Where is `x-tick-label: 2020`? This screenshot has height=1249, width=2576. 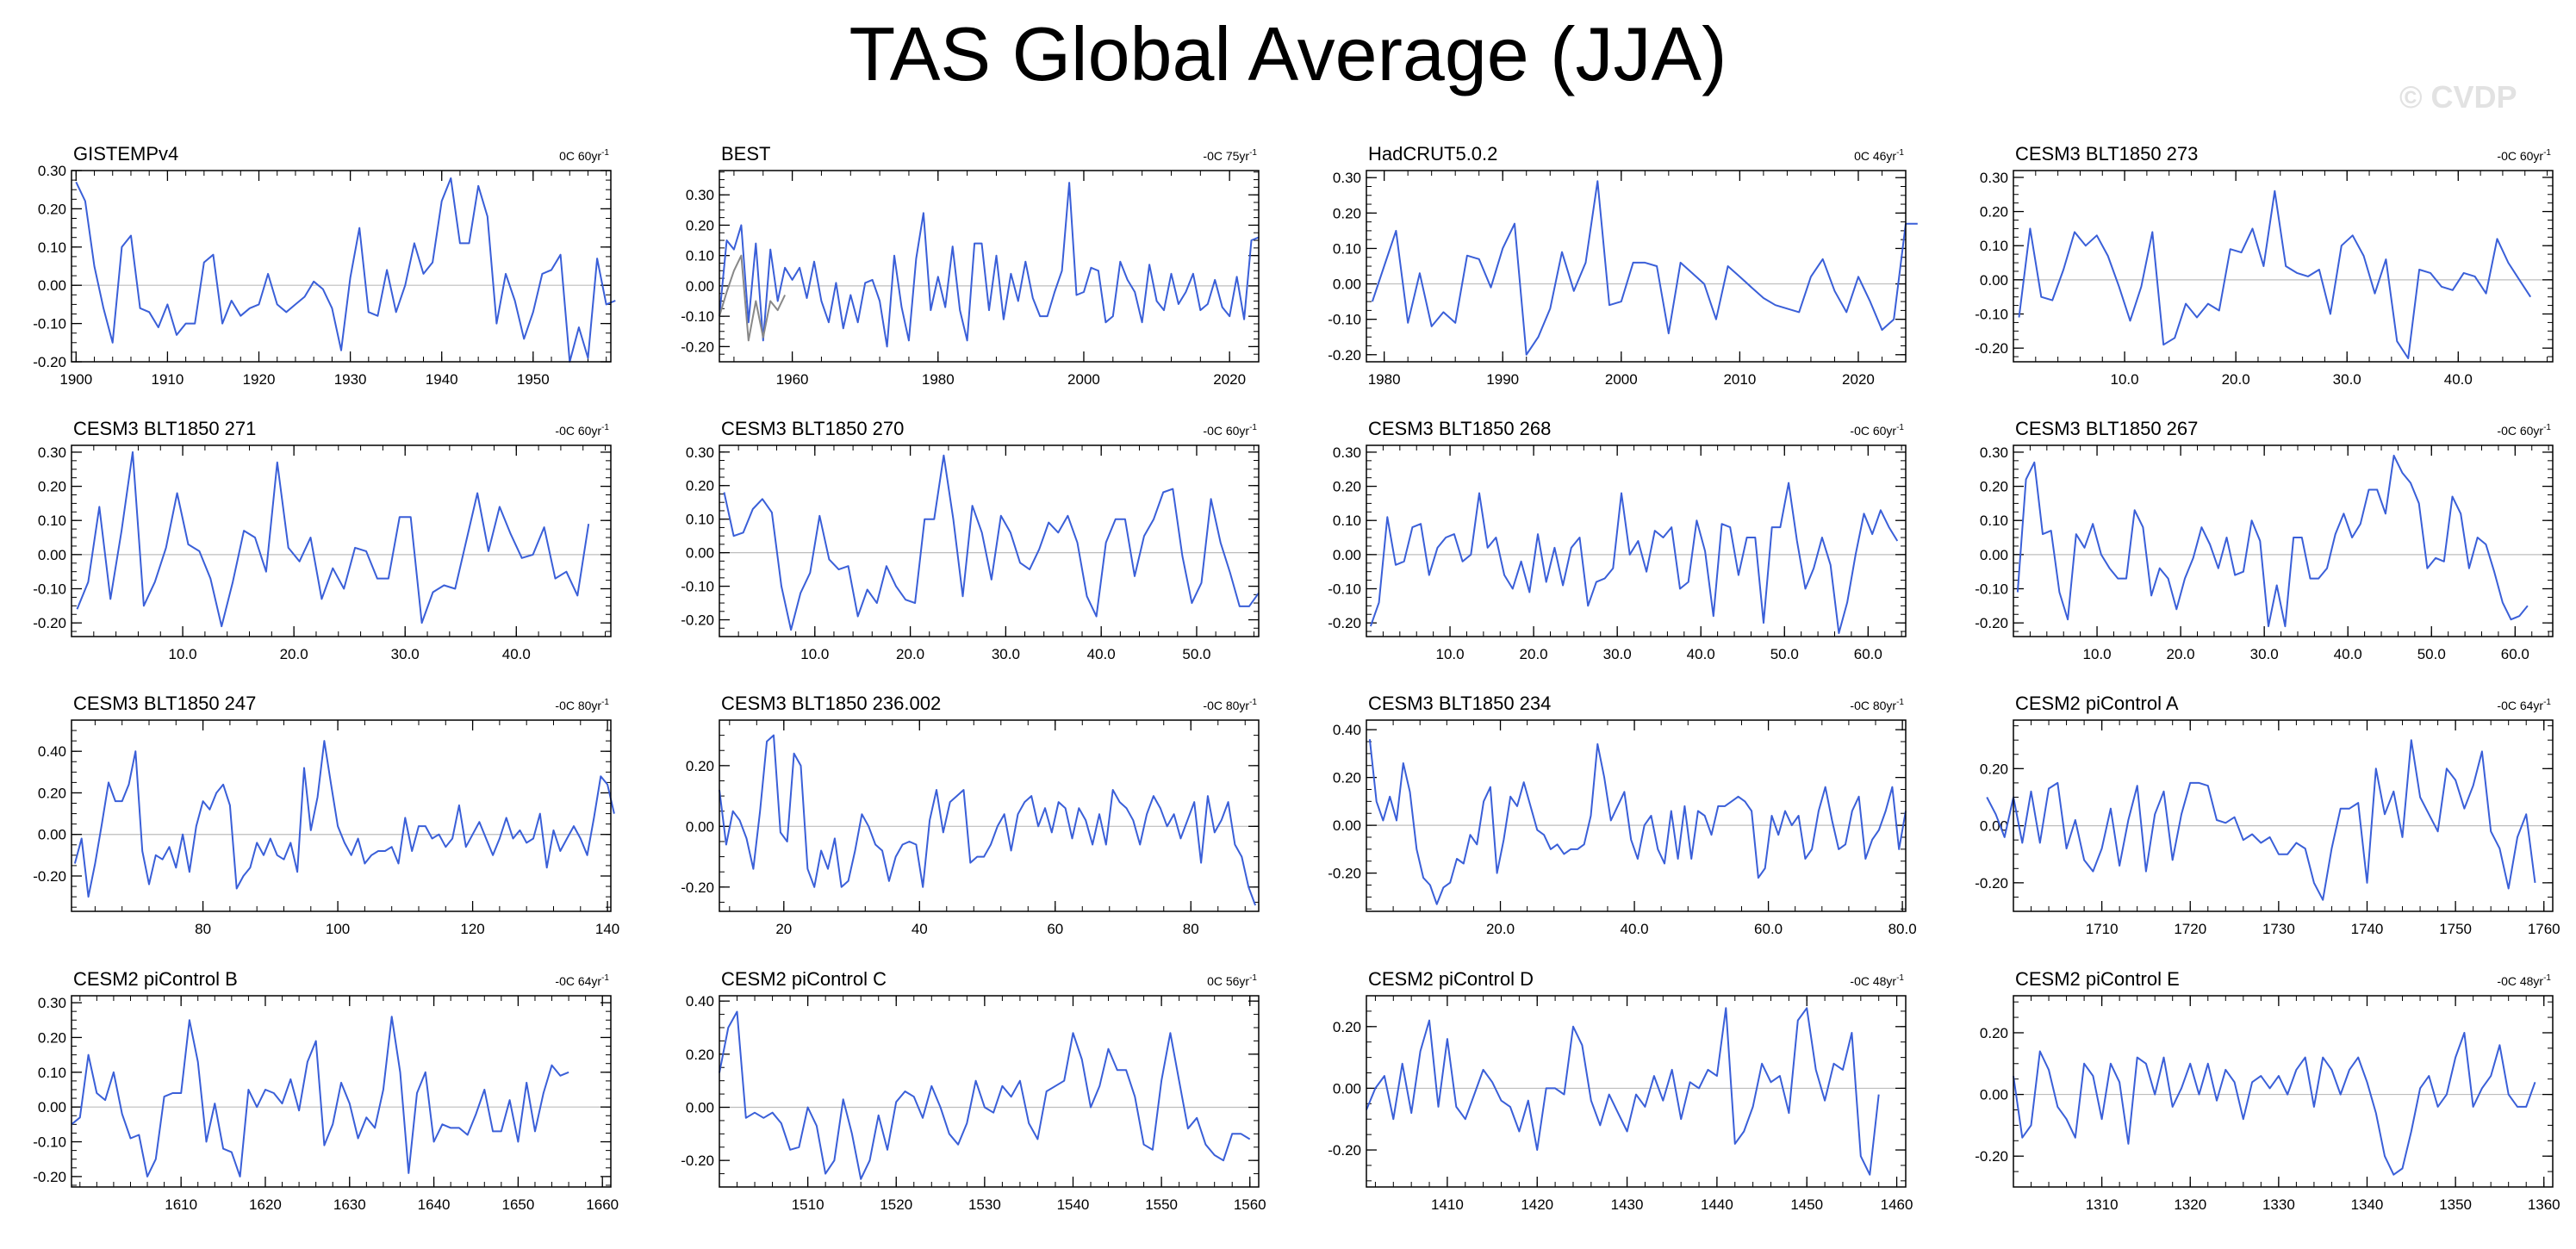
x-tick-label: 2020 is located at coordinates (1230, 380).